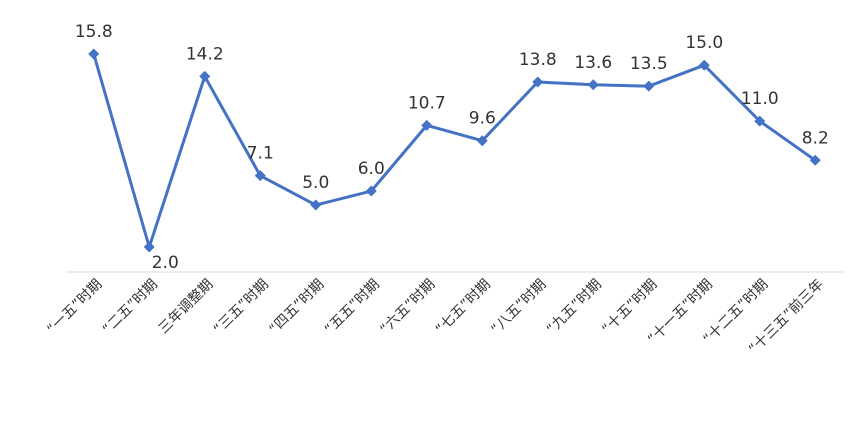 This screenshot has width=865, height=421. Describe the element at coordinates (205, 54) in the screenshot. I see `data-label: 14.2` at that location.